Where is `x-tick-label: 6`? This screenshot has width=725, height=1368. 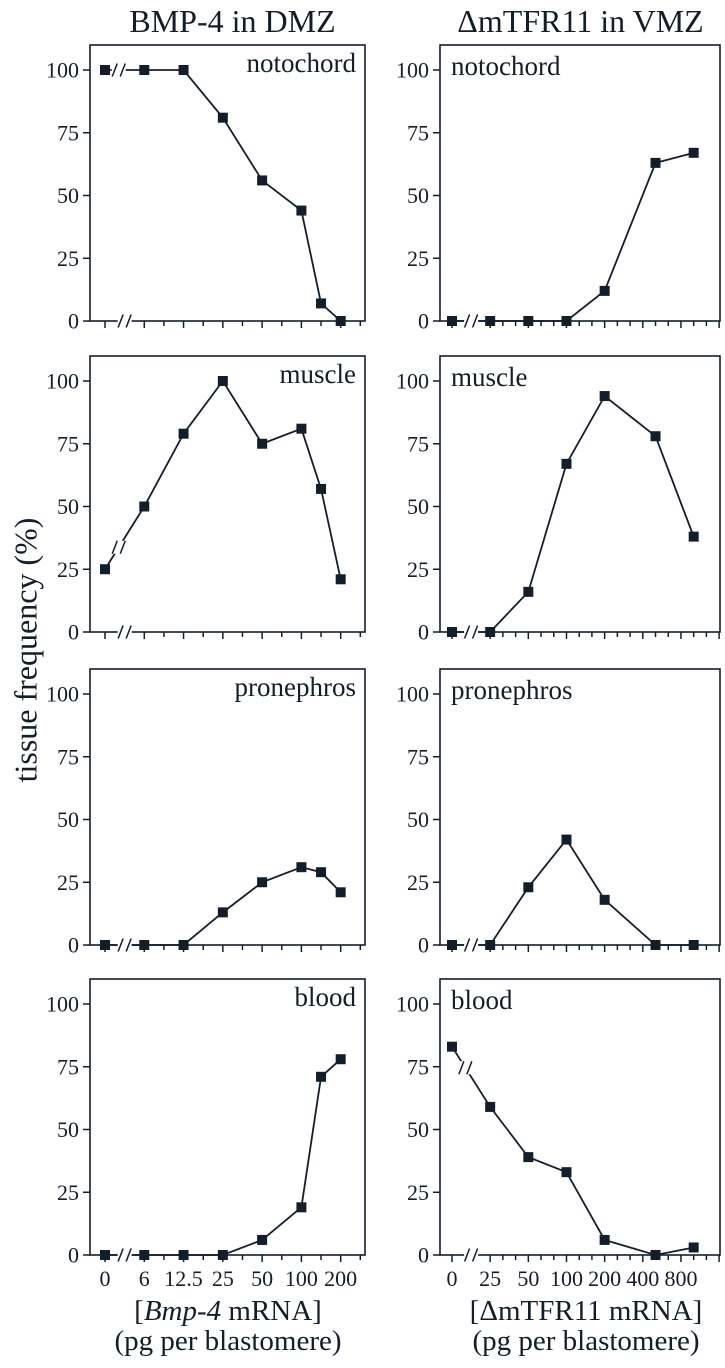
x-tick-label: 6 is located at coordinates (144, 1278).